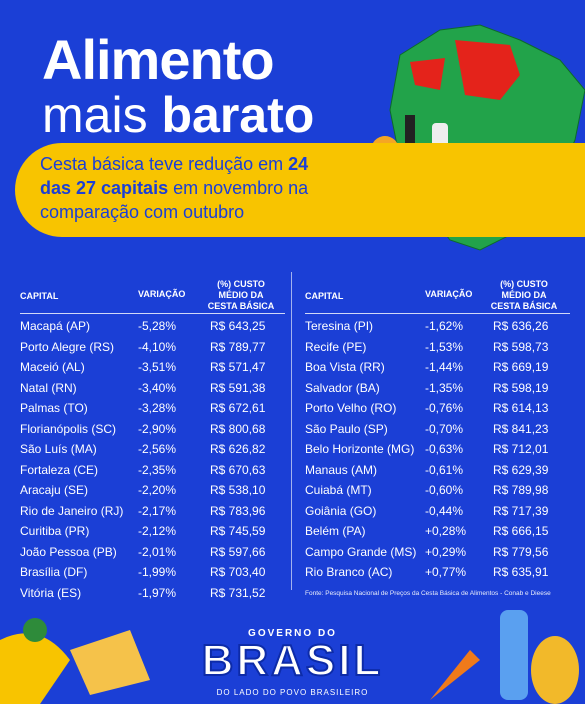  What do you see at coordinates (238, 551) in the screenshot?
I see `table-cell: R$ 597,66` at bounding box center [238, 551].